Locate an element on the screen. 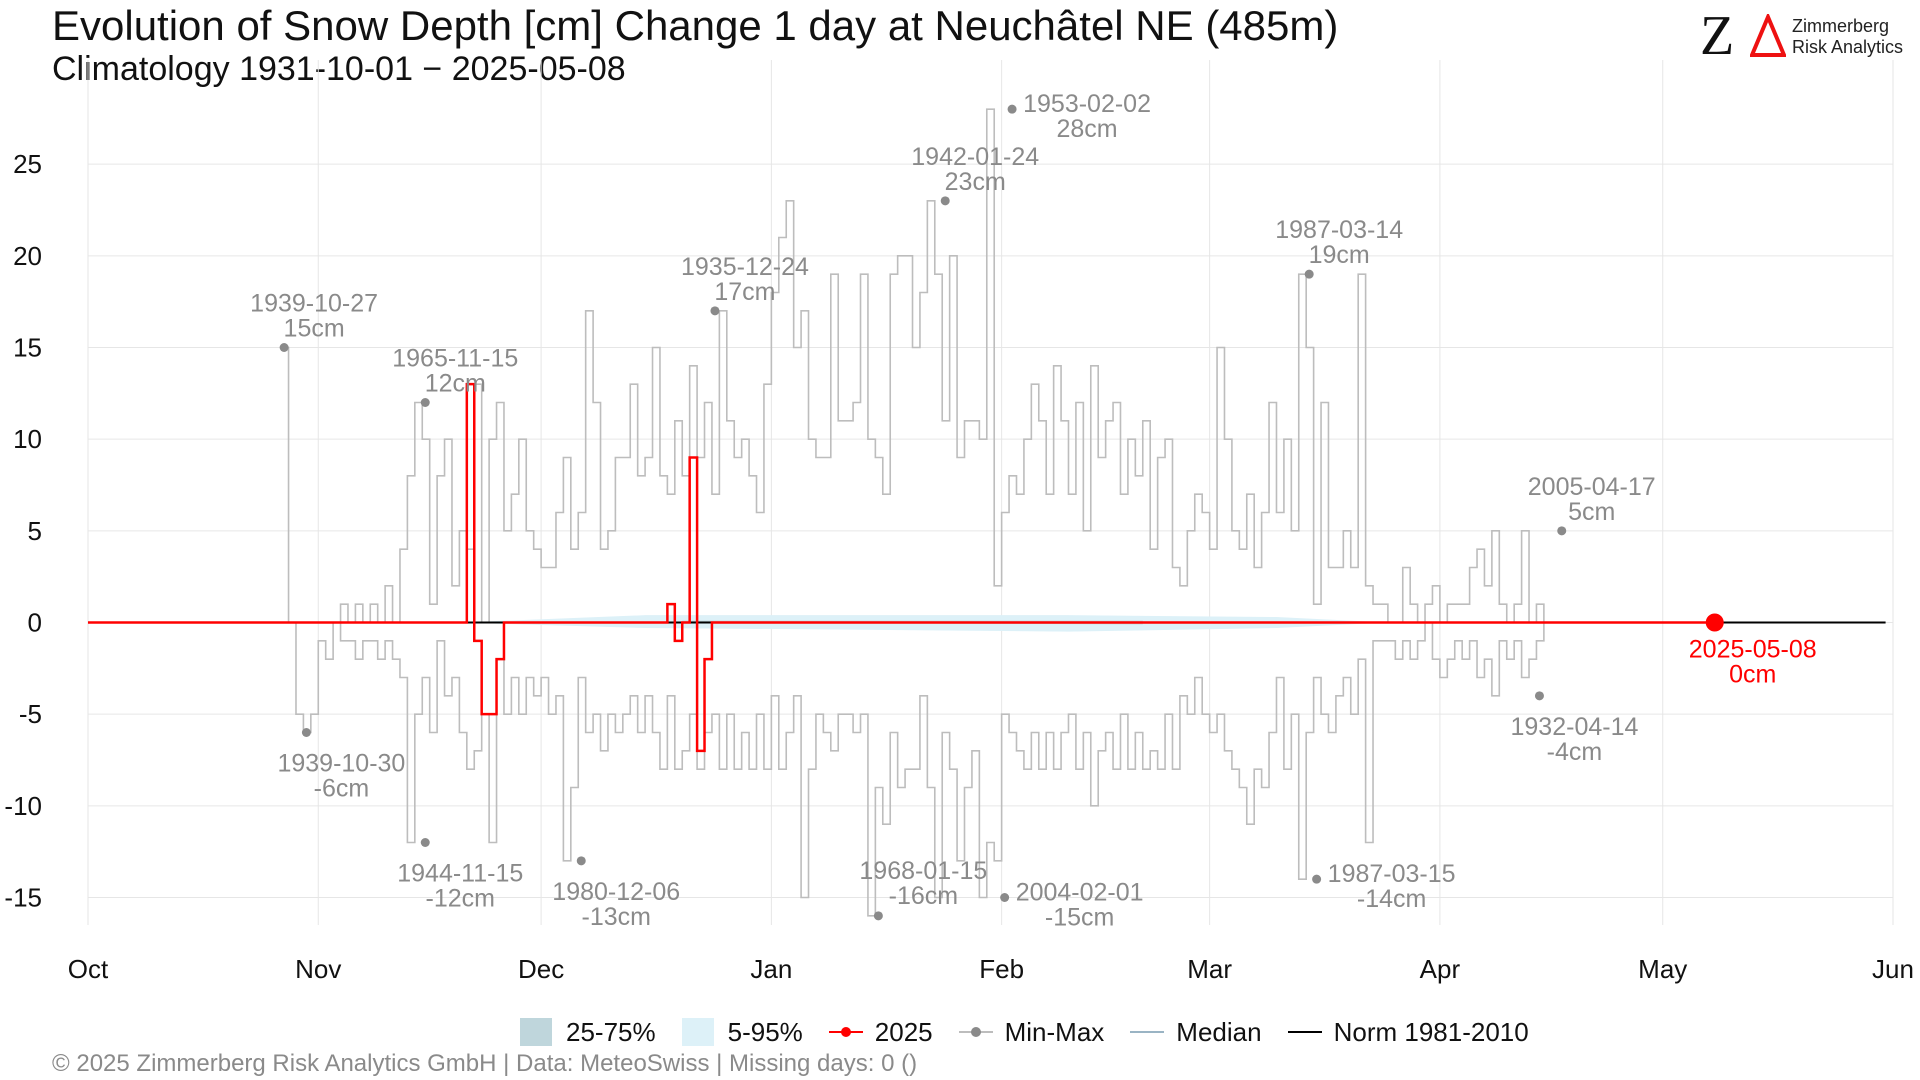 This screenshot has width=1920, height=1080. y-tick-label: 10 is located at coordinates (27, 439).